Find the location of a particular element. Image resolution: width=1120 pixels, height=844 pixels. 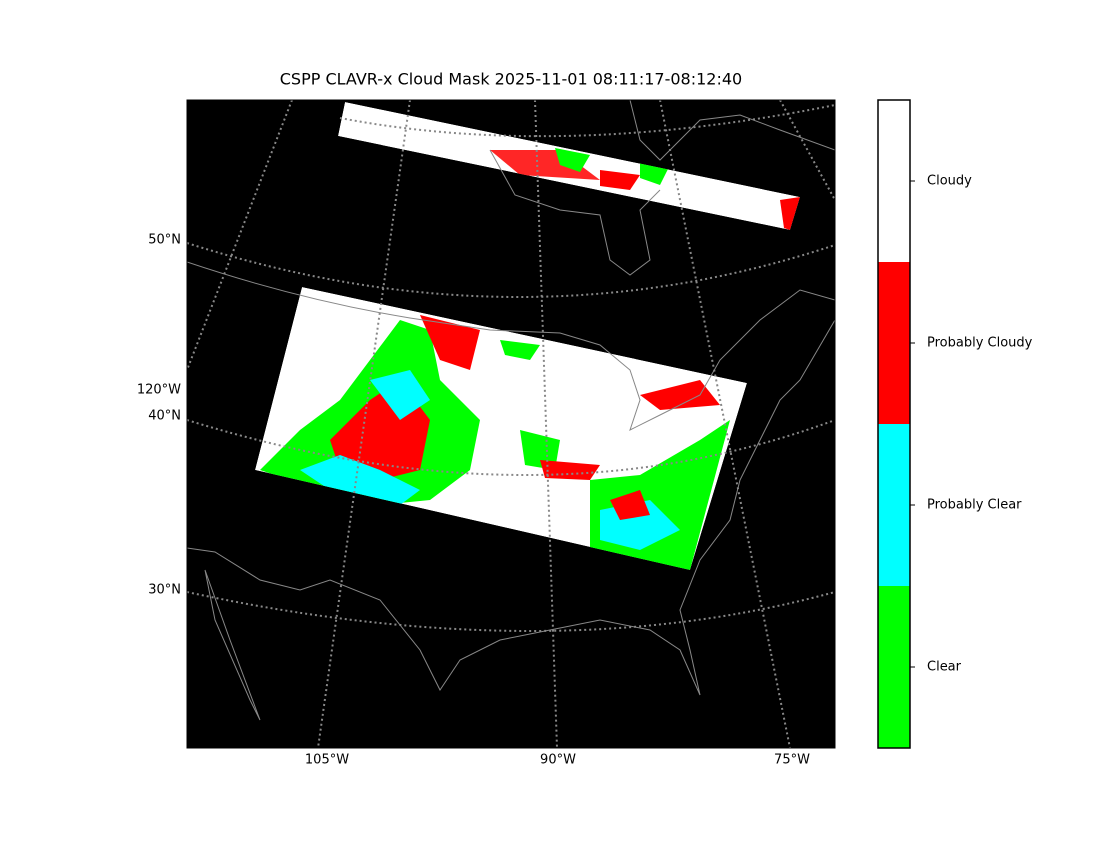

lat-label: 40°N is located at coordinates (164, 416).